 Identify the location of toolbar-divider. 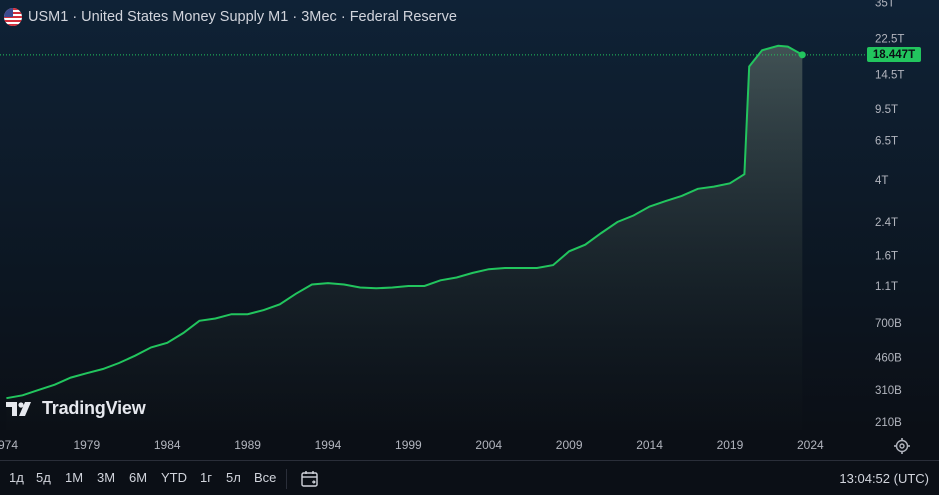
(286, 479).